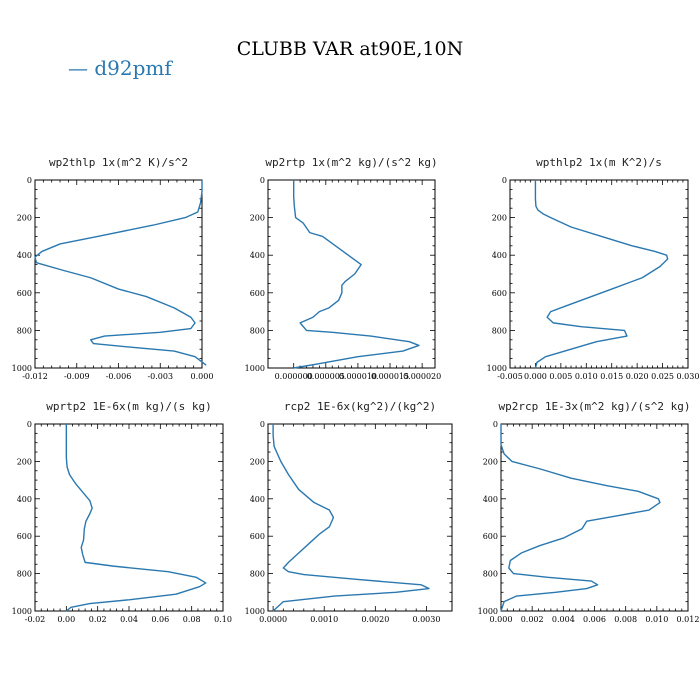 The height and width of the screenshot is (700, 700). Describe the element at coordinates (351, 162) in the screenshot. I see `panel-title: wp2rtp 1x(m^2 kg)/(s^2 kg)` at that location.